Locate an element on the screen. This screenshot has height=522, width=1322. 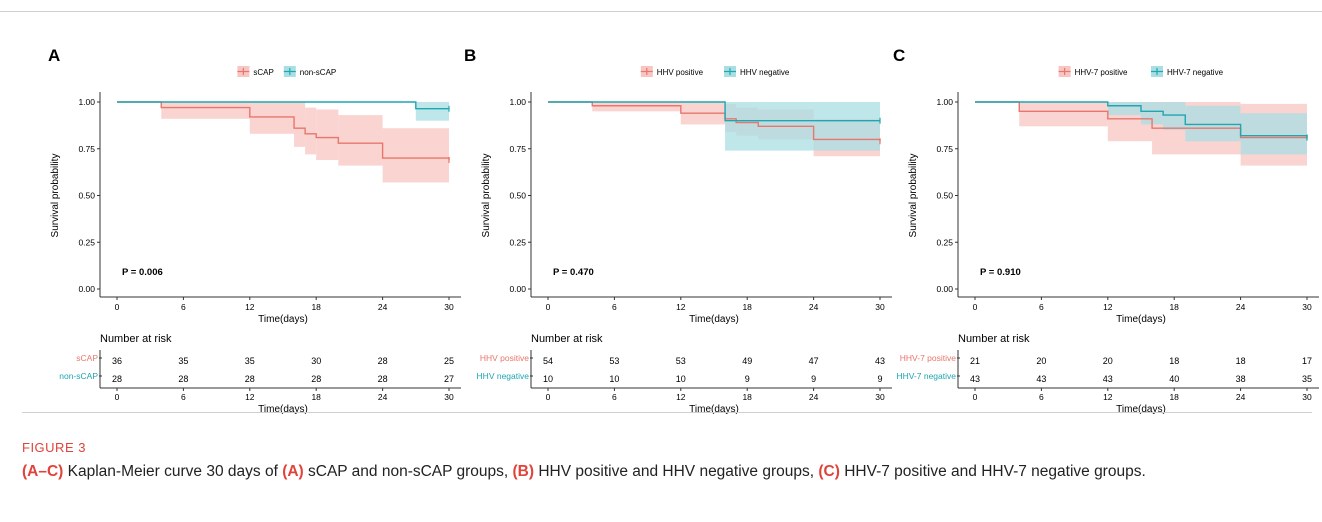
risk-cell: 20 is located at coordinates (1041, 361).